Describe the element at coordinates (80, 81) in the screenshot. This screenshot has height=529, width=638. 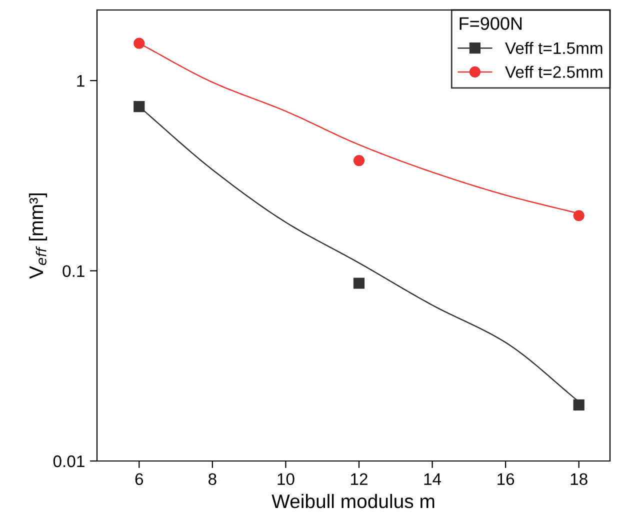
I see `y-tick-label: 1` at that location.